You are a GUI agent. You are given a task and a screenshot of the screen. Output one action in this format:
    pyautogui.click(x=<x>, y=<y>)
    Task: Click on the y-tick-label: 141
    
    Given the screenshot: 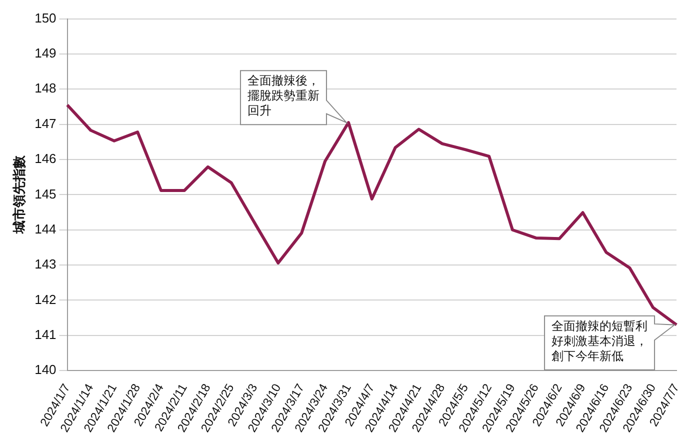 What is the action you would take?
    pyautogui.click(x=45, y=334)
    